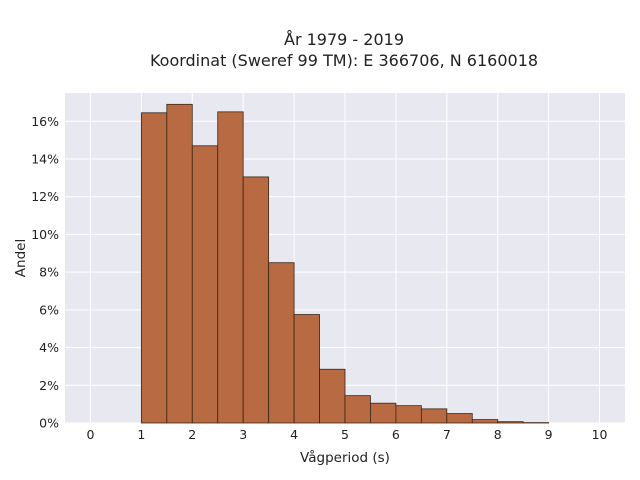 Image resolution: width=640 pixels, height=480 pixels. I want to click on y-tick-label: 14%, so click(45, 159).